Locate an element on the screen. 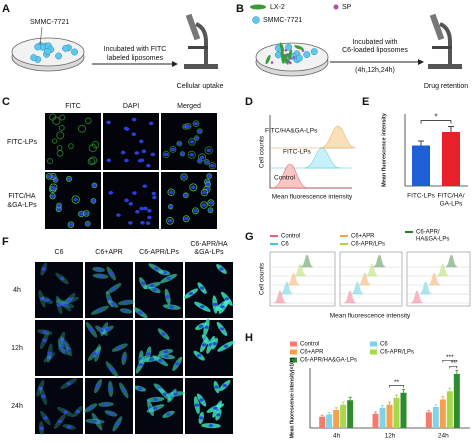  label: Cell counts is located at coordinates (262, 151).